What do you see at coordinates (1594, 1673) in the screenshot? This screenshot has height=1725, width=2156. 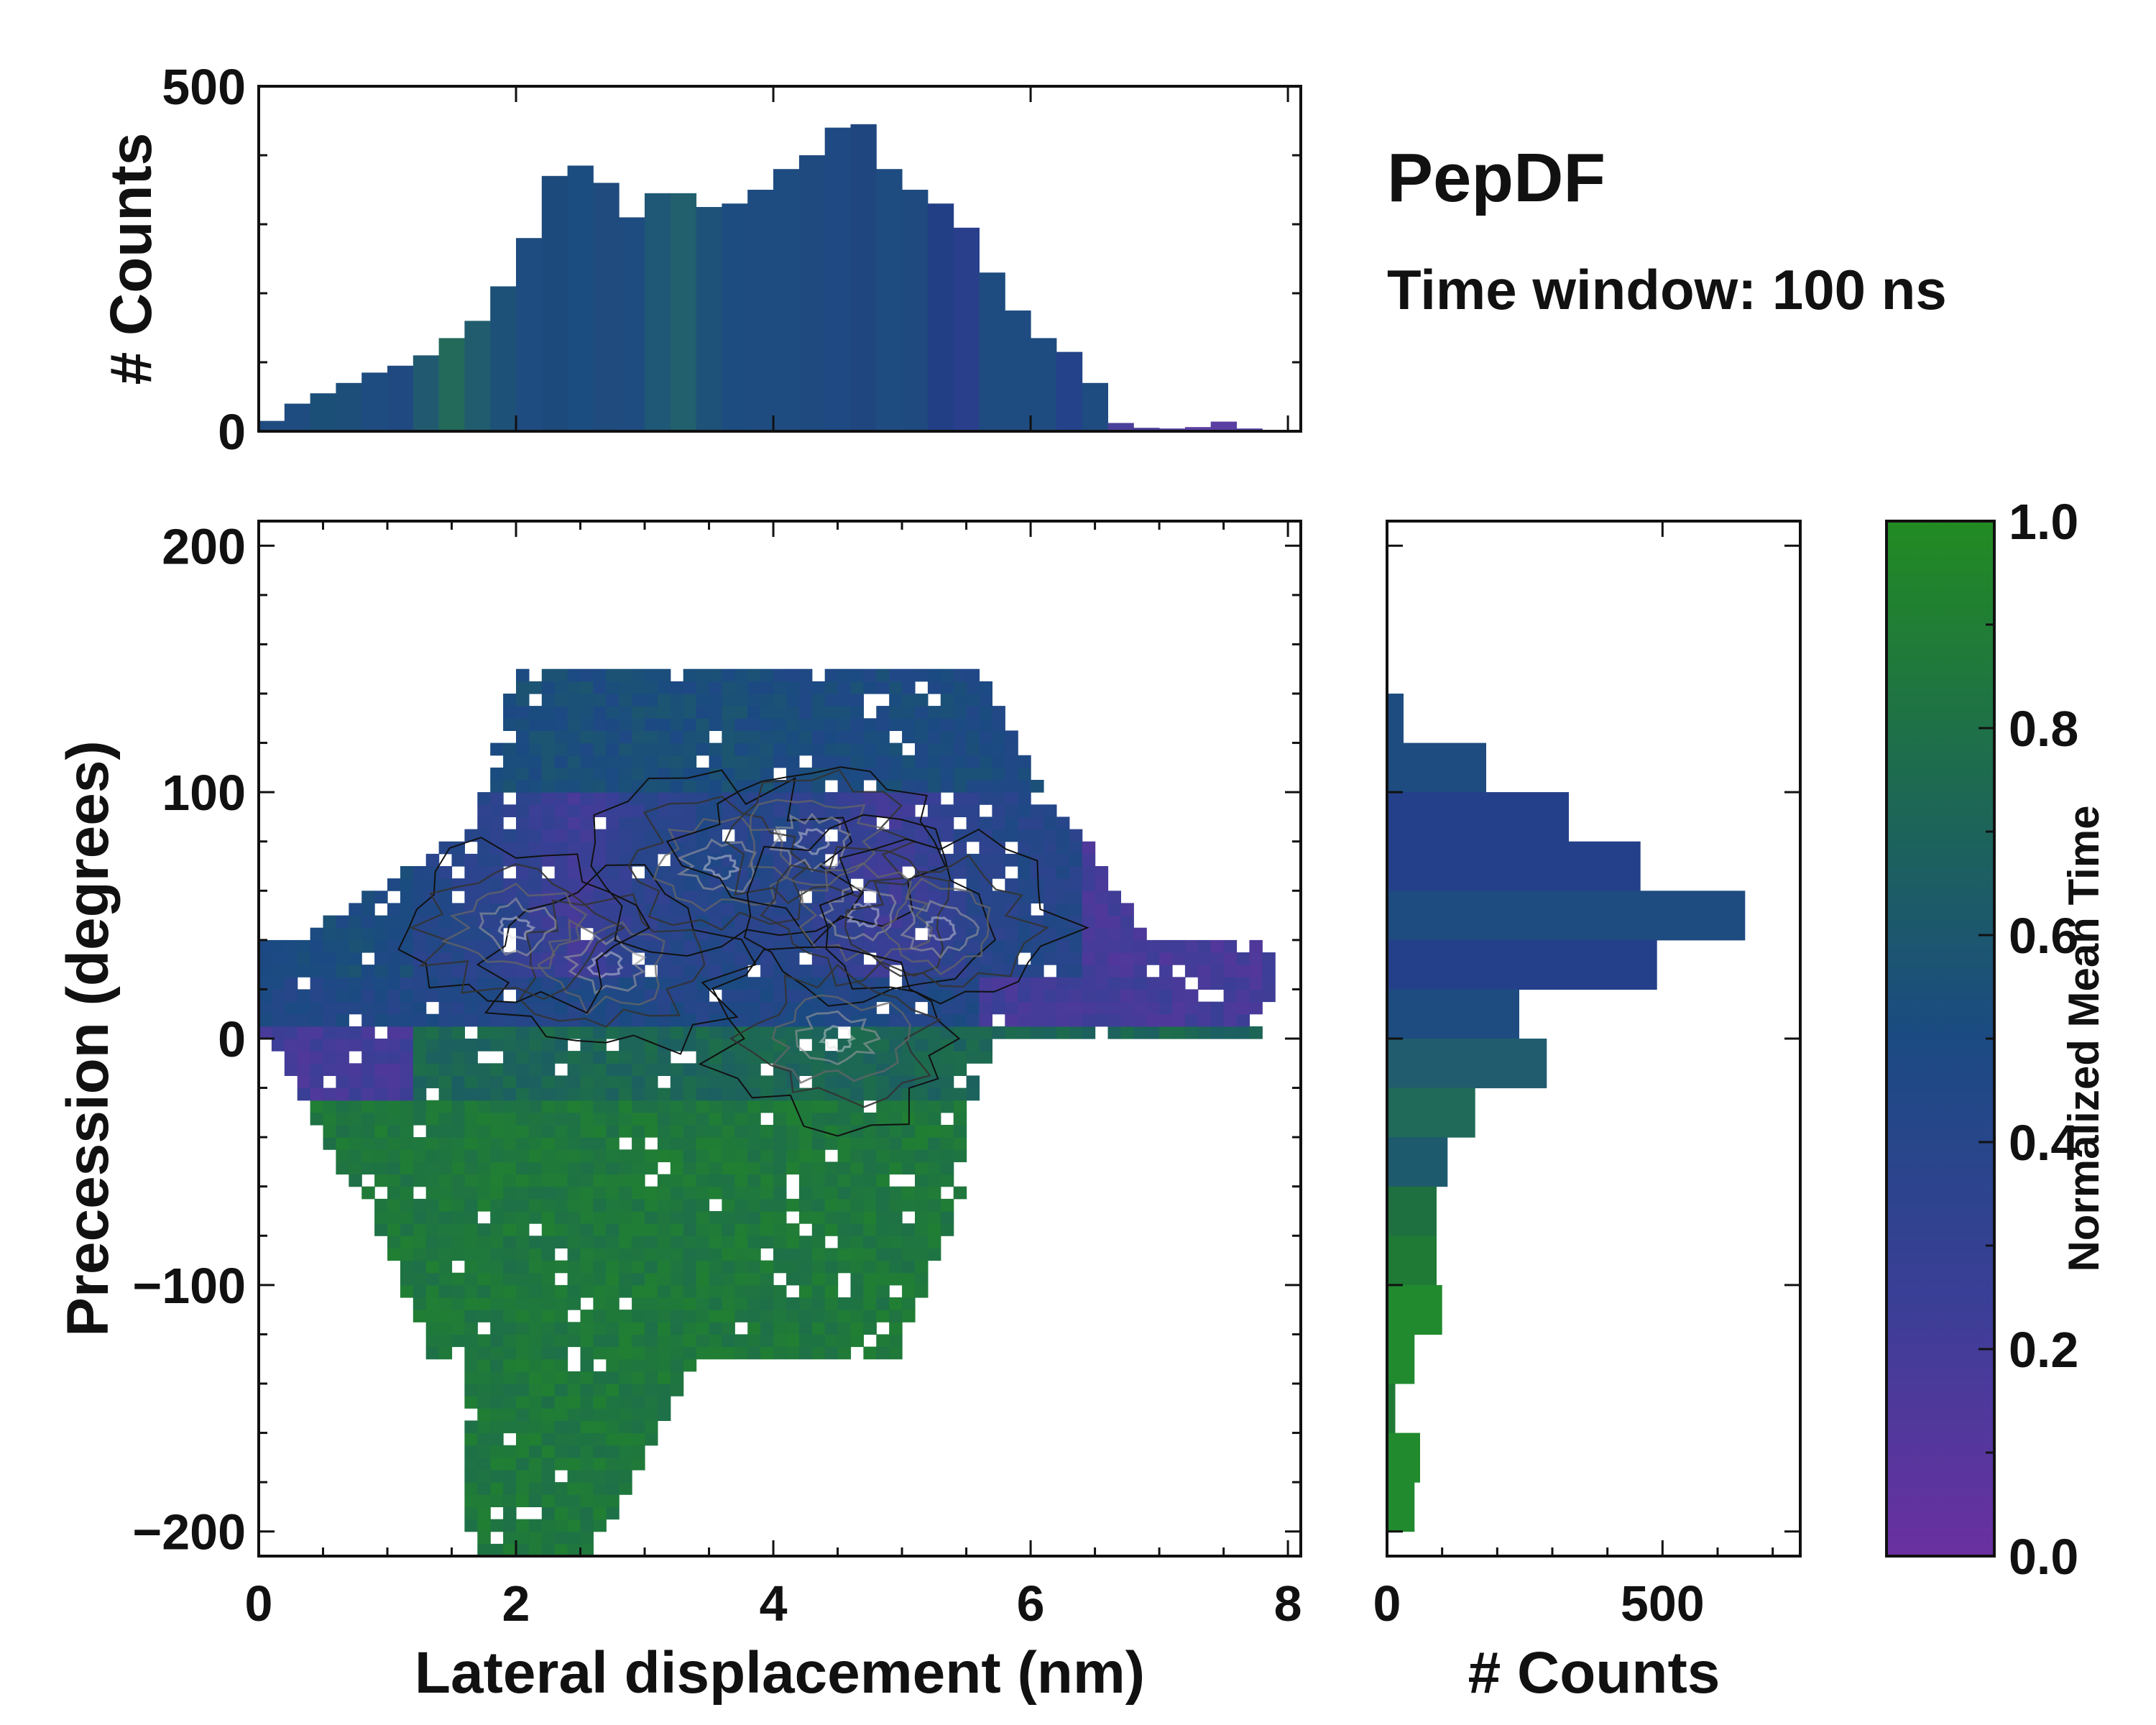 I see `right-xlabel: # Counts` at bounding box center [1594, 1673].